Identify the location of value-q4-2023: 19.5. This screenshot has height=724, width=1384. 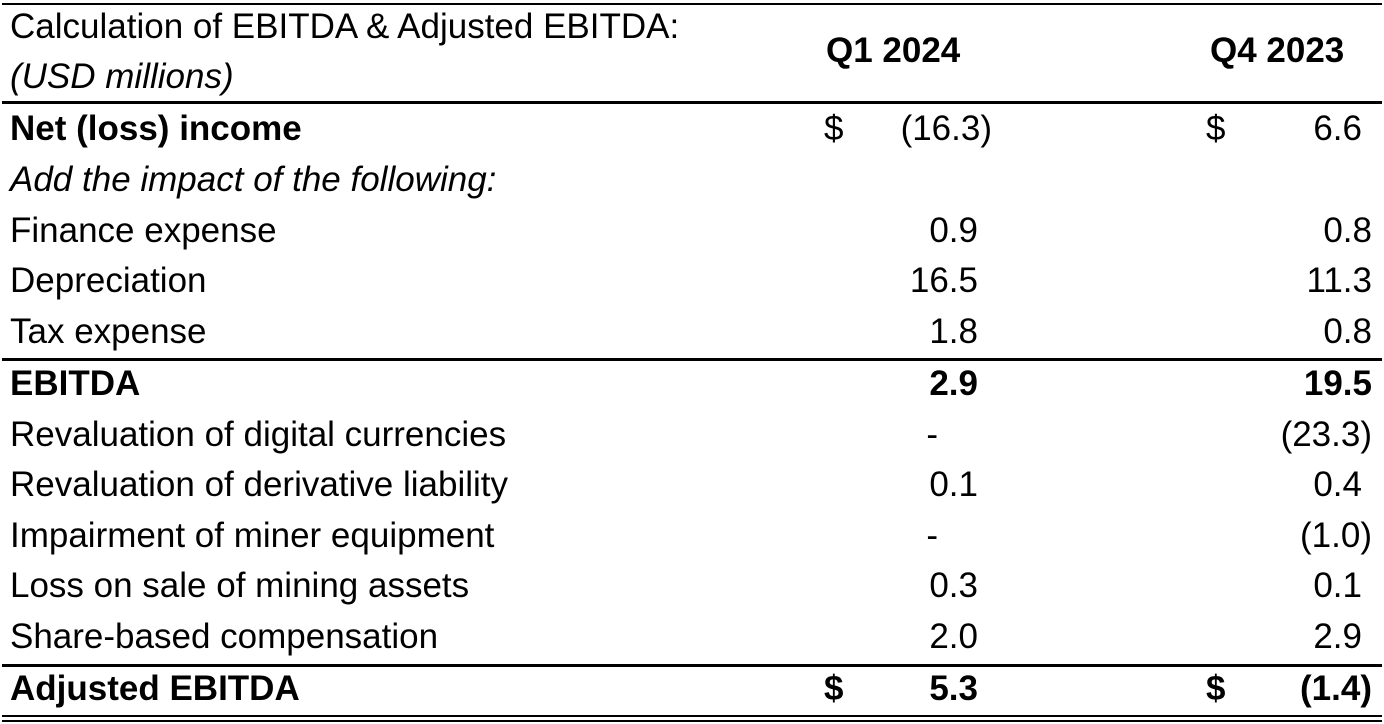
(1337, 383).